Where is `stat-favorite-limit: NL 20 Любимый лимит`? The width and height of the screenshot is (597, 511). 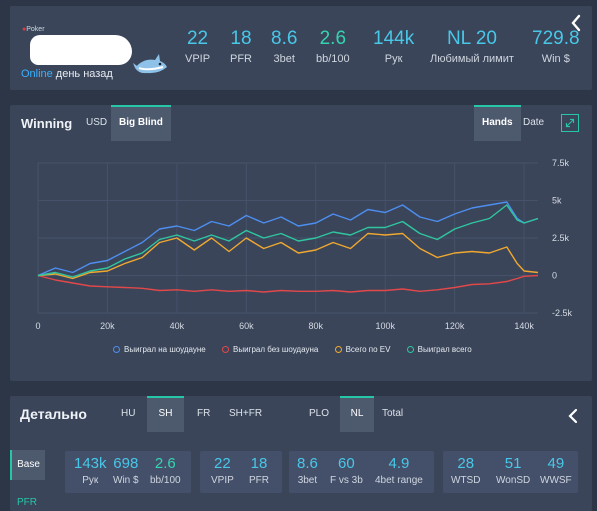 stat-favorite-limit: NL 20 Любимый лимит is located at coordinates (472, 46).